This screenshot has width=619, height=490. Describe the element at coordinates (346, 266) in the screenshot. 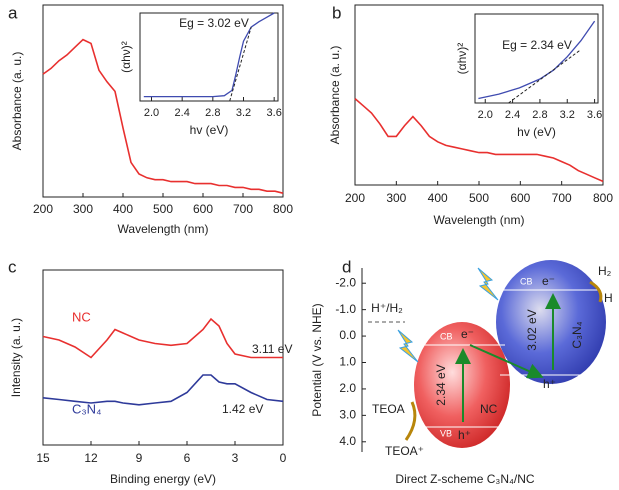

I see `panel-label: d` at that location.